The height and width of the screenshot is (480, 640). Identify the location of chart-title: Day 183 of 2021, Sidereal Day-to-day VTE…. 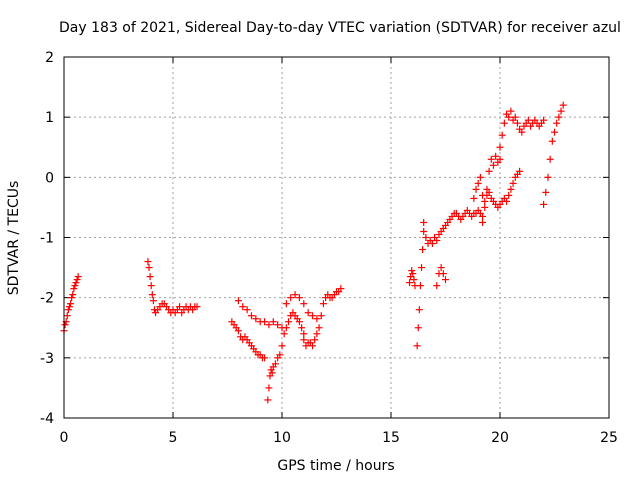
(340, 28).